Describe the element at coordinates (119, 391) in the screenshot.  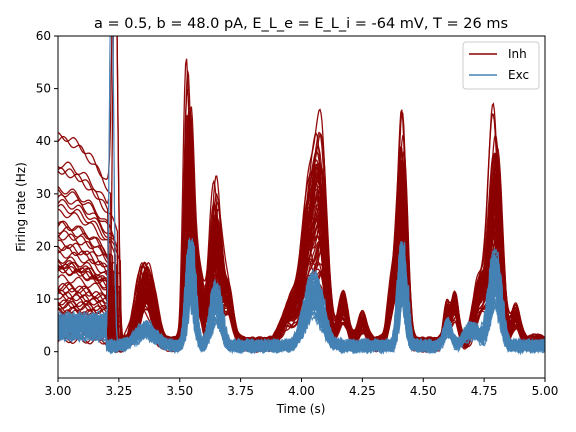
I see `x-tick-label: 3.25` at that location.